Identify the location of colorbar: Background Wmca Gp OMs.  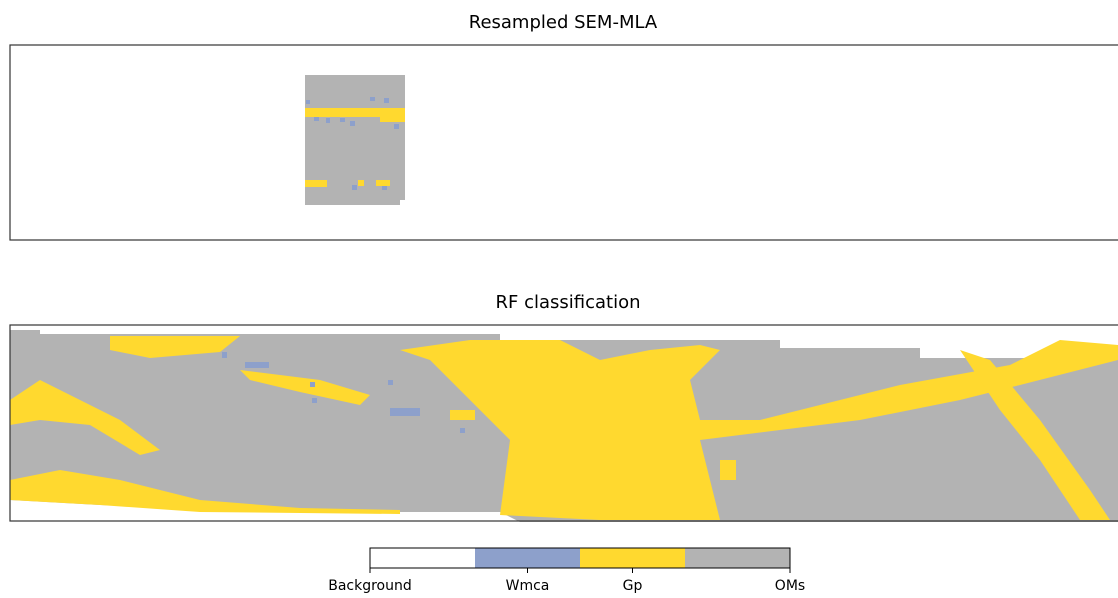
(566, 570).